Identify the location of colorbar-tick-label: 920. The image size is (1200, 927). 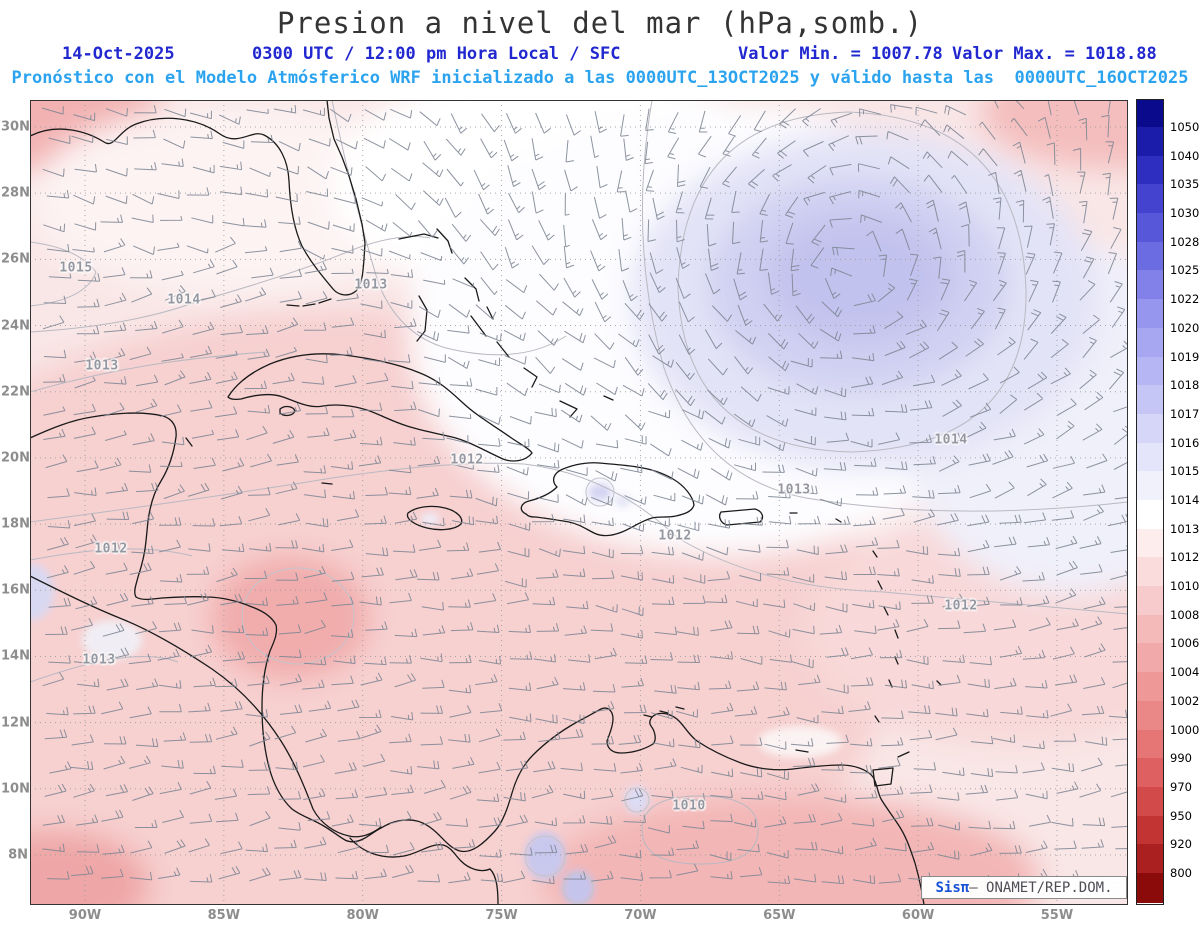
(1181, 844).